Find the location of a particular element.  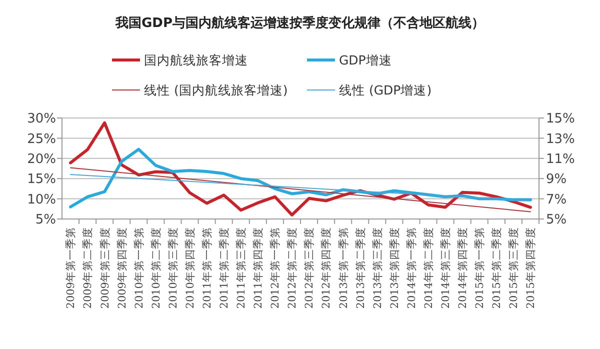

x-tick-label: 2013年第二季度 is located at coordinates (360, 268).